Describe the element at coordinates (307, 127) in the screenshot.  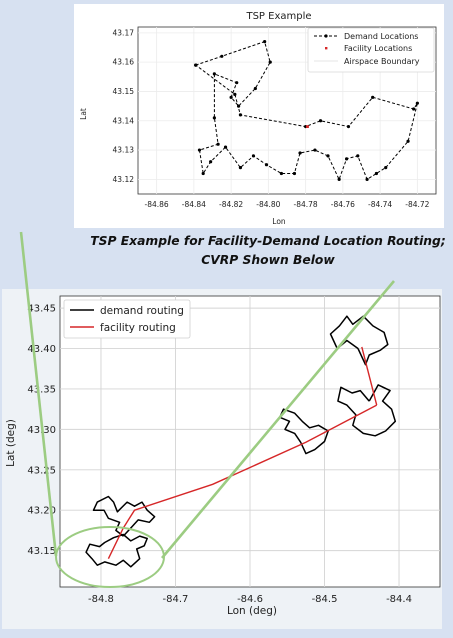
I see `tsp-facility-point` at that location.